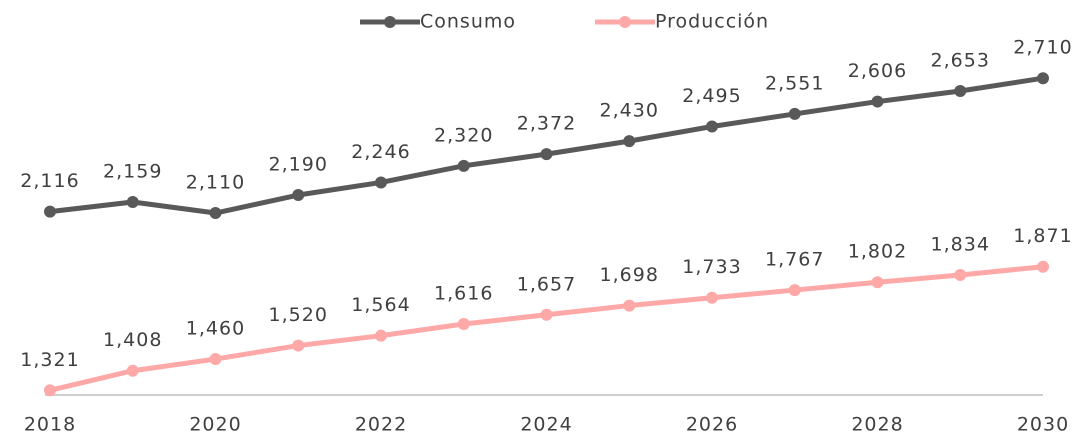 This screenshot has width=1079, height=437. What do you see at coordinates (215, 183) in the screenshot?
I see `data-label: 2,110` at bounding box center [215, 183].